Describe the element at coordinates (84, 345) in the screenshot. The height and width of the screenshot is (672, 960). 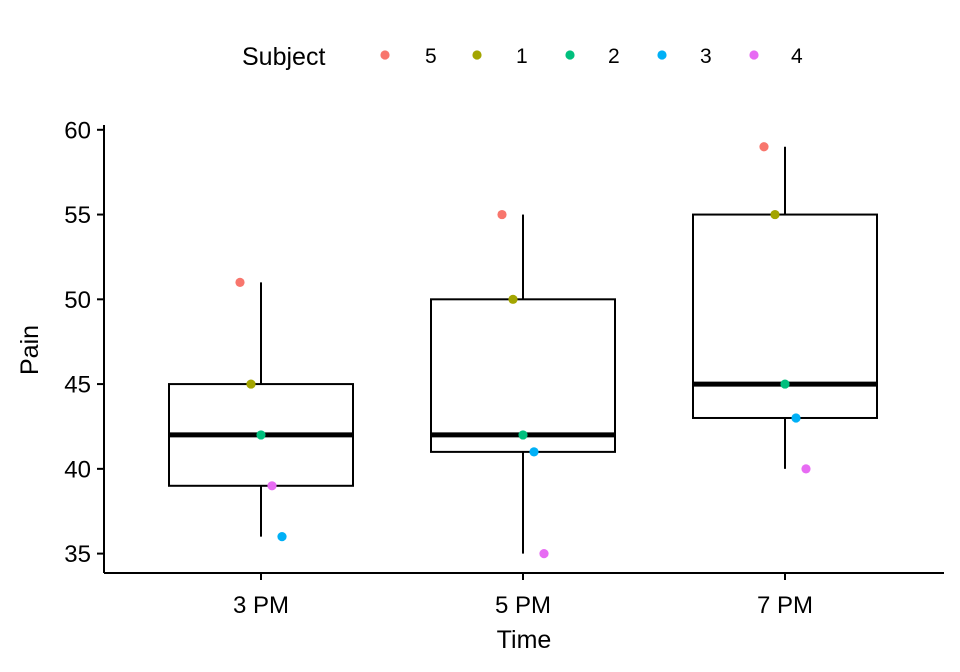
I see `y-axis: 35 40 45 50 55 60` at that location.